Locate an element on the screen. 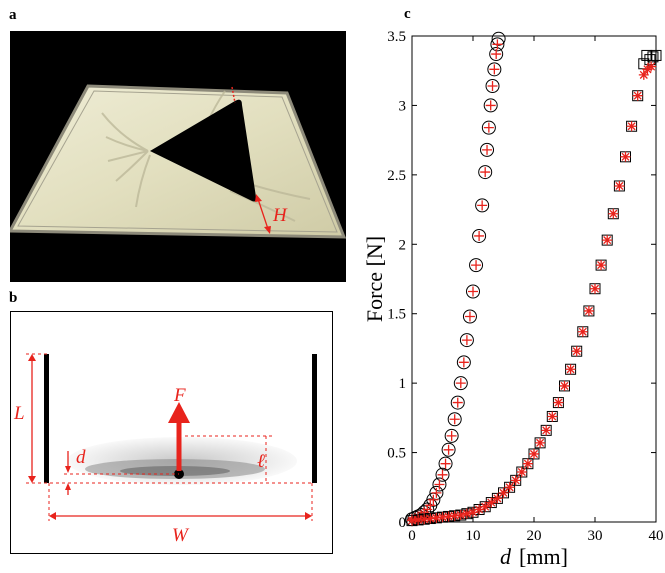 The width and height of the screenshot is (665, 573). H-arrow is located at coordinates (263, 214).